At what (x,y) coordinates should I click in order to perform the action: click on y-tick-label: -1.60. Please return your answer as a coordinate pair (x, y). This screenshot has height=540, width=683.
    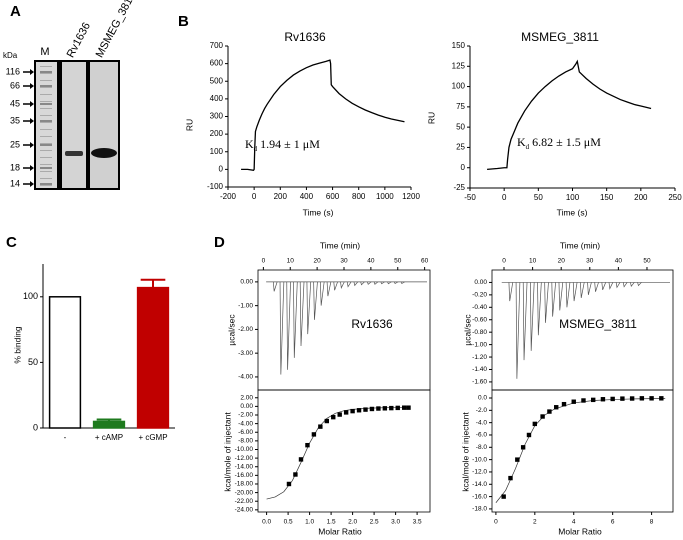
    Looking at the image, I should click on (479, 382).